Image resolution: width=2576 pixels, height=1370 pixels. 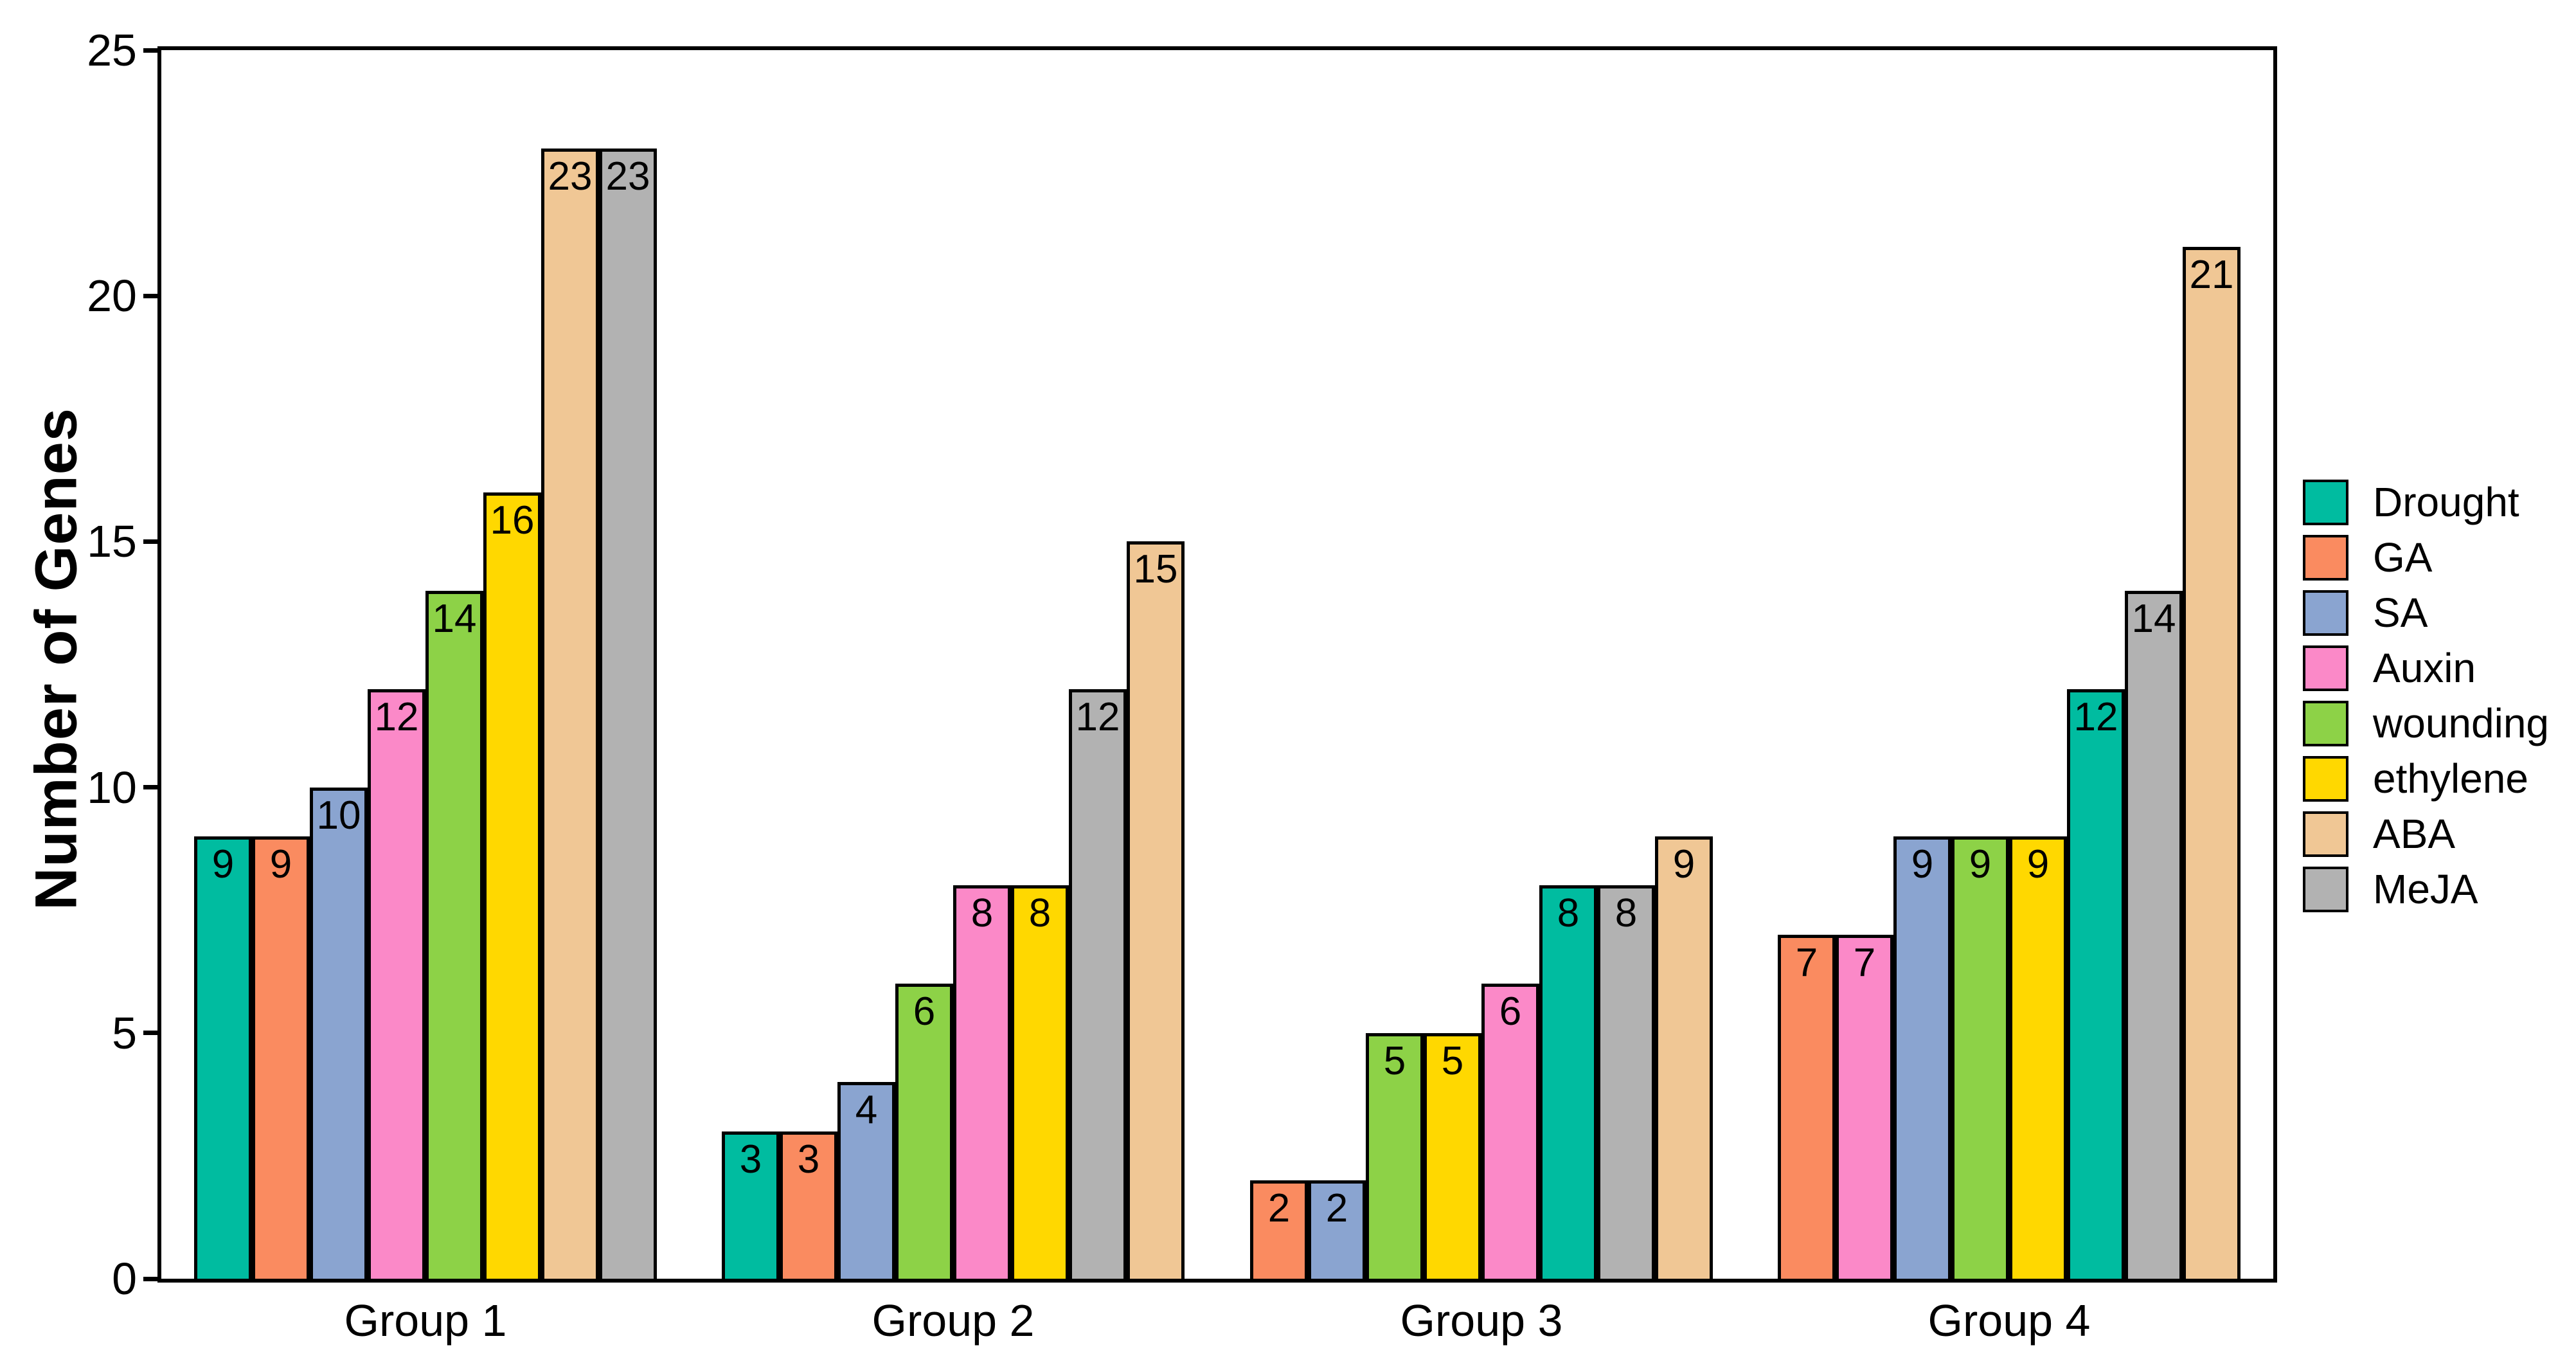 I want to click on bar-value-label: 16, so click(x=512, y=520).